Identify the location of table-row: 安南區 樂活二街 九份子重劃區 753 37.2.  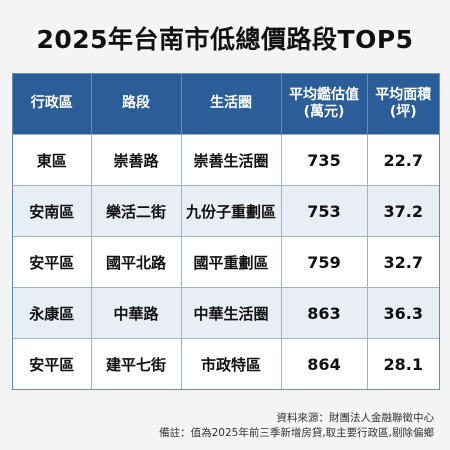
(226, 211).